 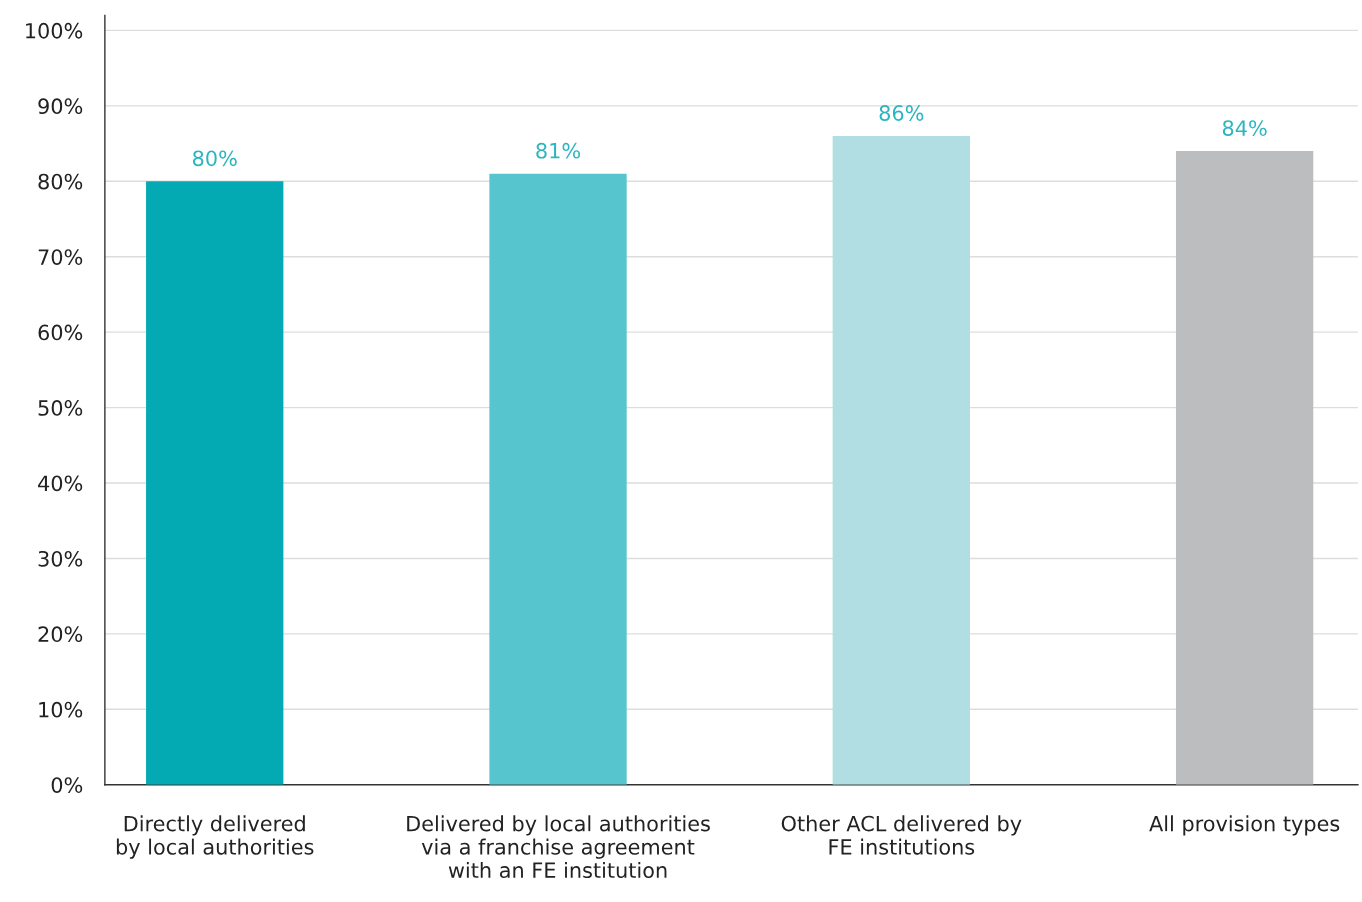 I want to click on y-tick-label: 60%, so click(x=60, y=332).